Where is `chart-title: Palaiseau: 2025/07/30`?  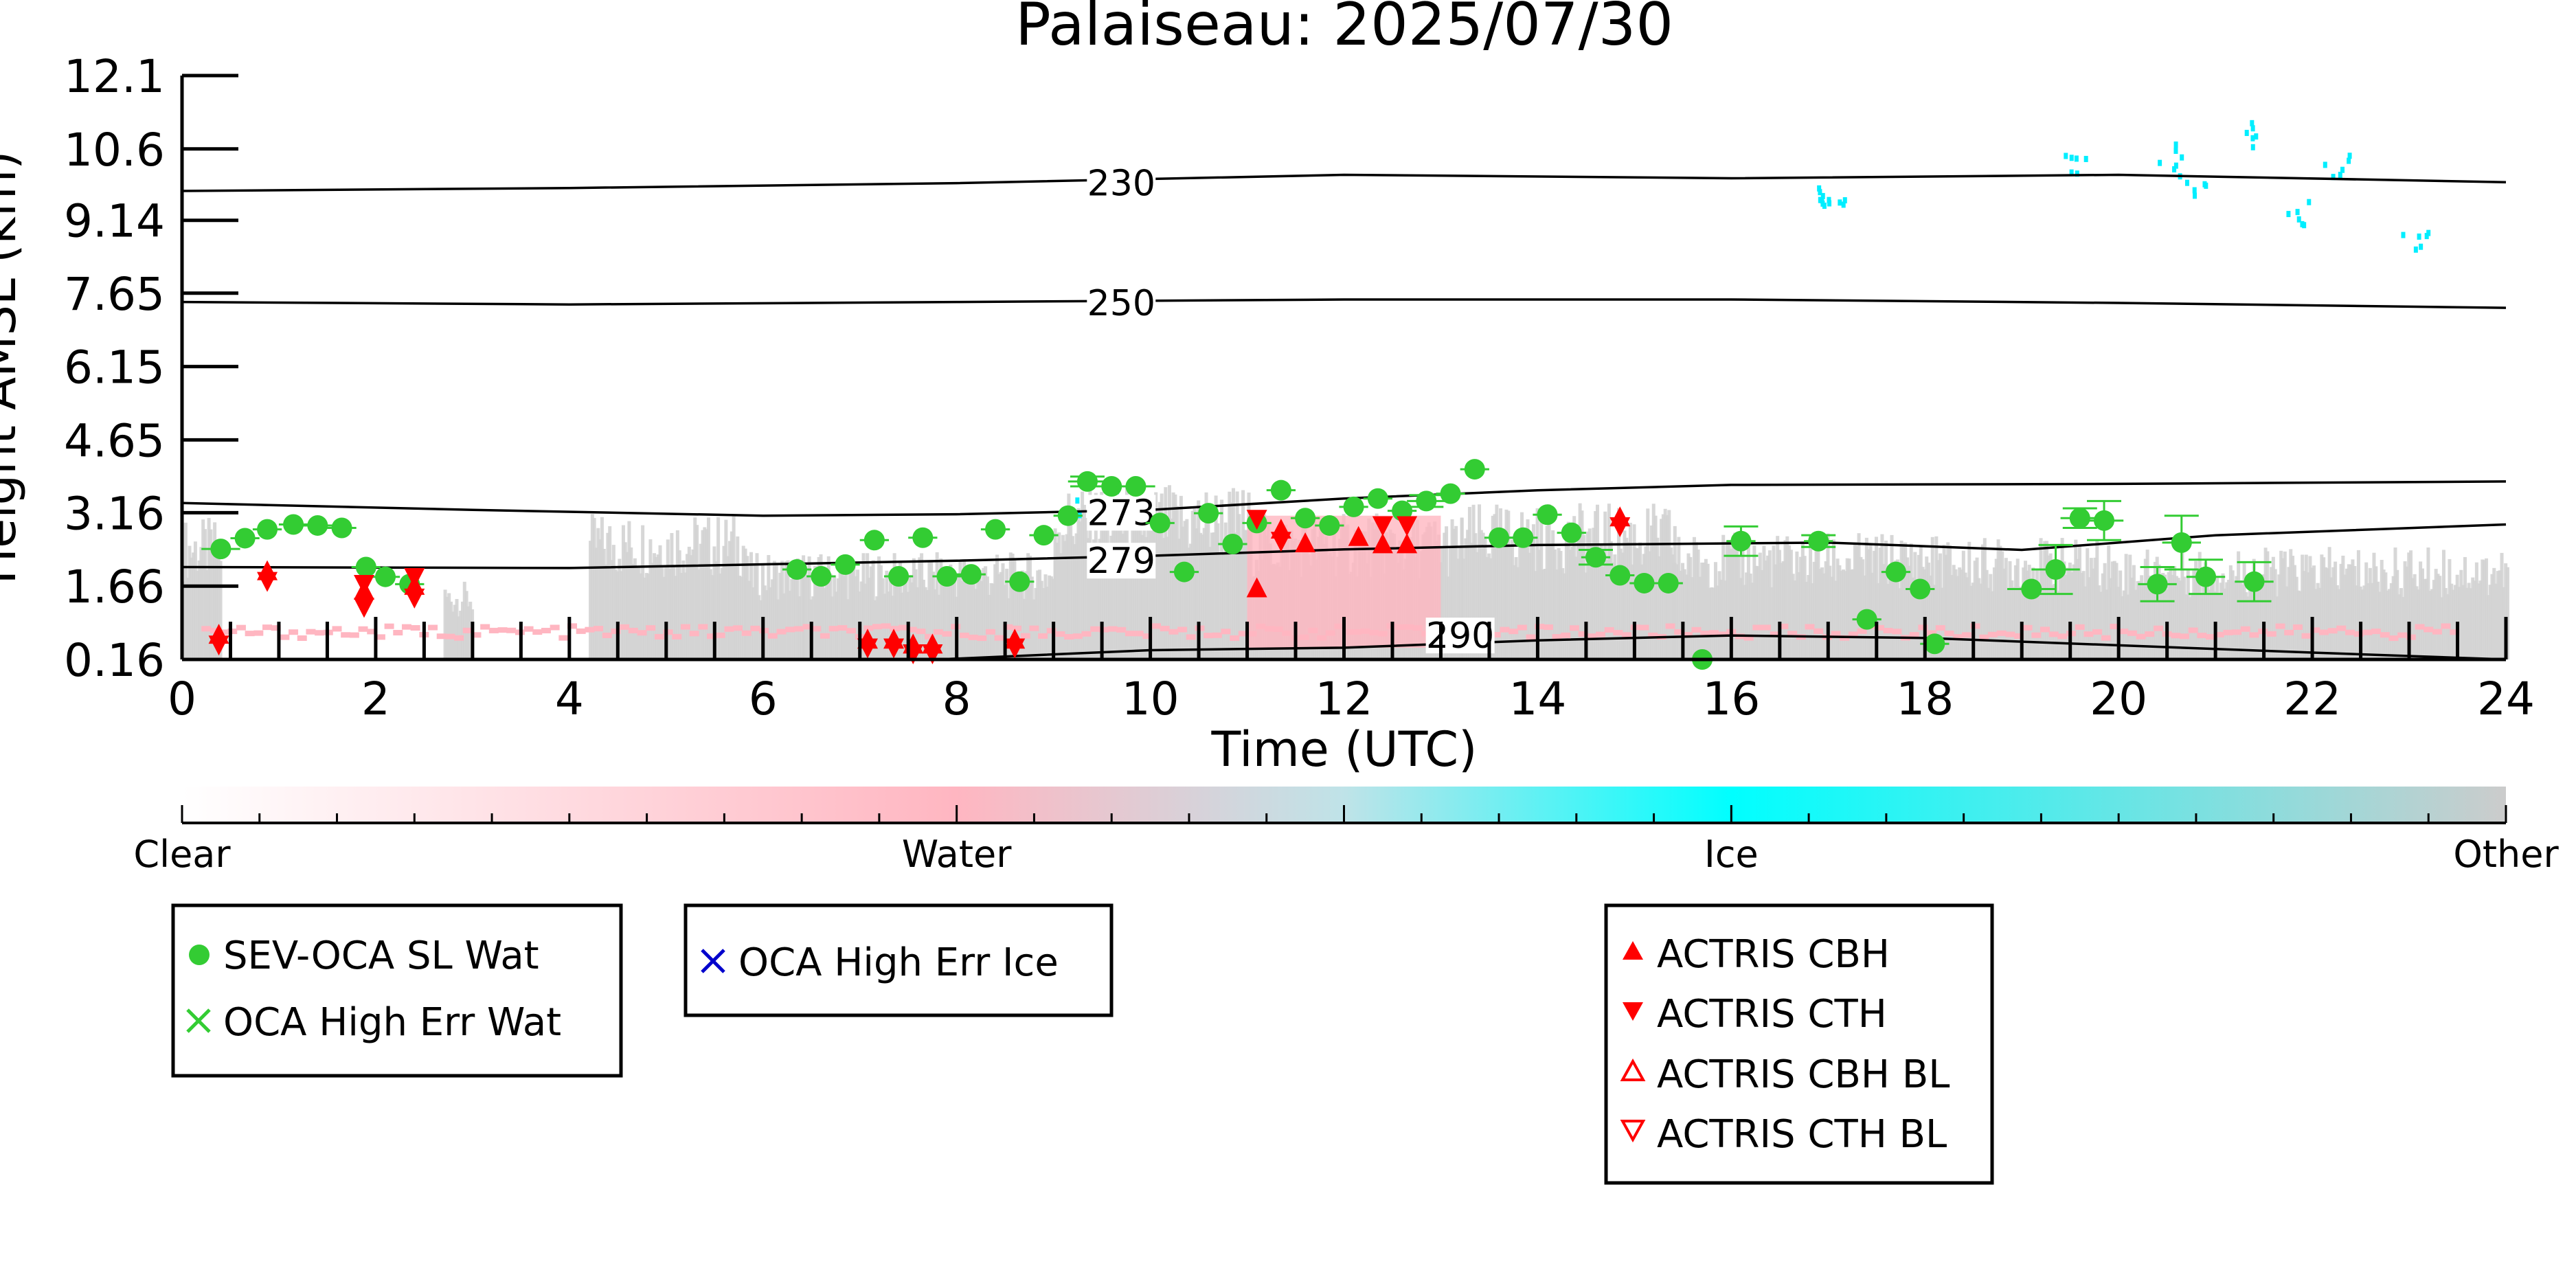 chart-title: Palaiseau: 2025/07/30 is located at coordinates (1344, 29).